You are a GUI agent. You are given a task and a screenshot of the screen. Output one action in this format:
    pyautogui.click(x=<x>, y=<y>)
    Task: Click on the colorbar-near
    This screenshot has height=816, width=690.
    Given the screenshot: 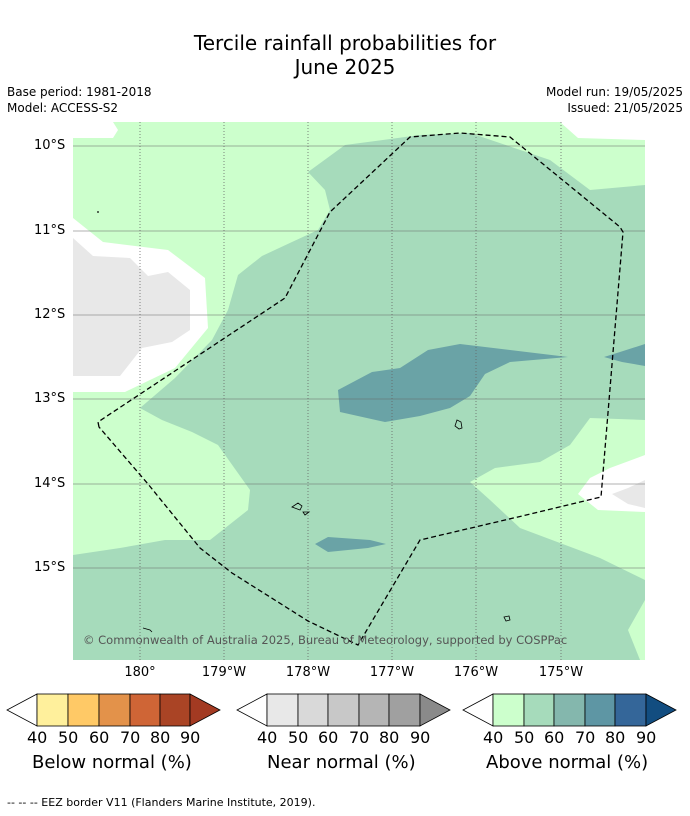 What is the action you would take?
    pyautogui.click(x=343, y=710)
    